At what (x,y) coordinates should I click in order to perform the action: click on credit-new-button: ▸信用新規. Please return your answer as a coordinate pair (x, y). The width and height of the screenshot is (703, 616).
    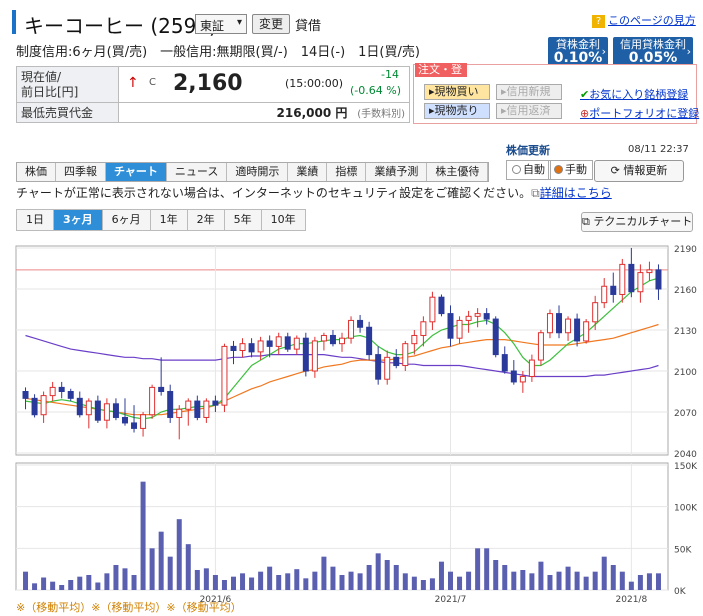
    Looking at the image, I should click on (529, 92).